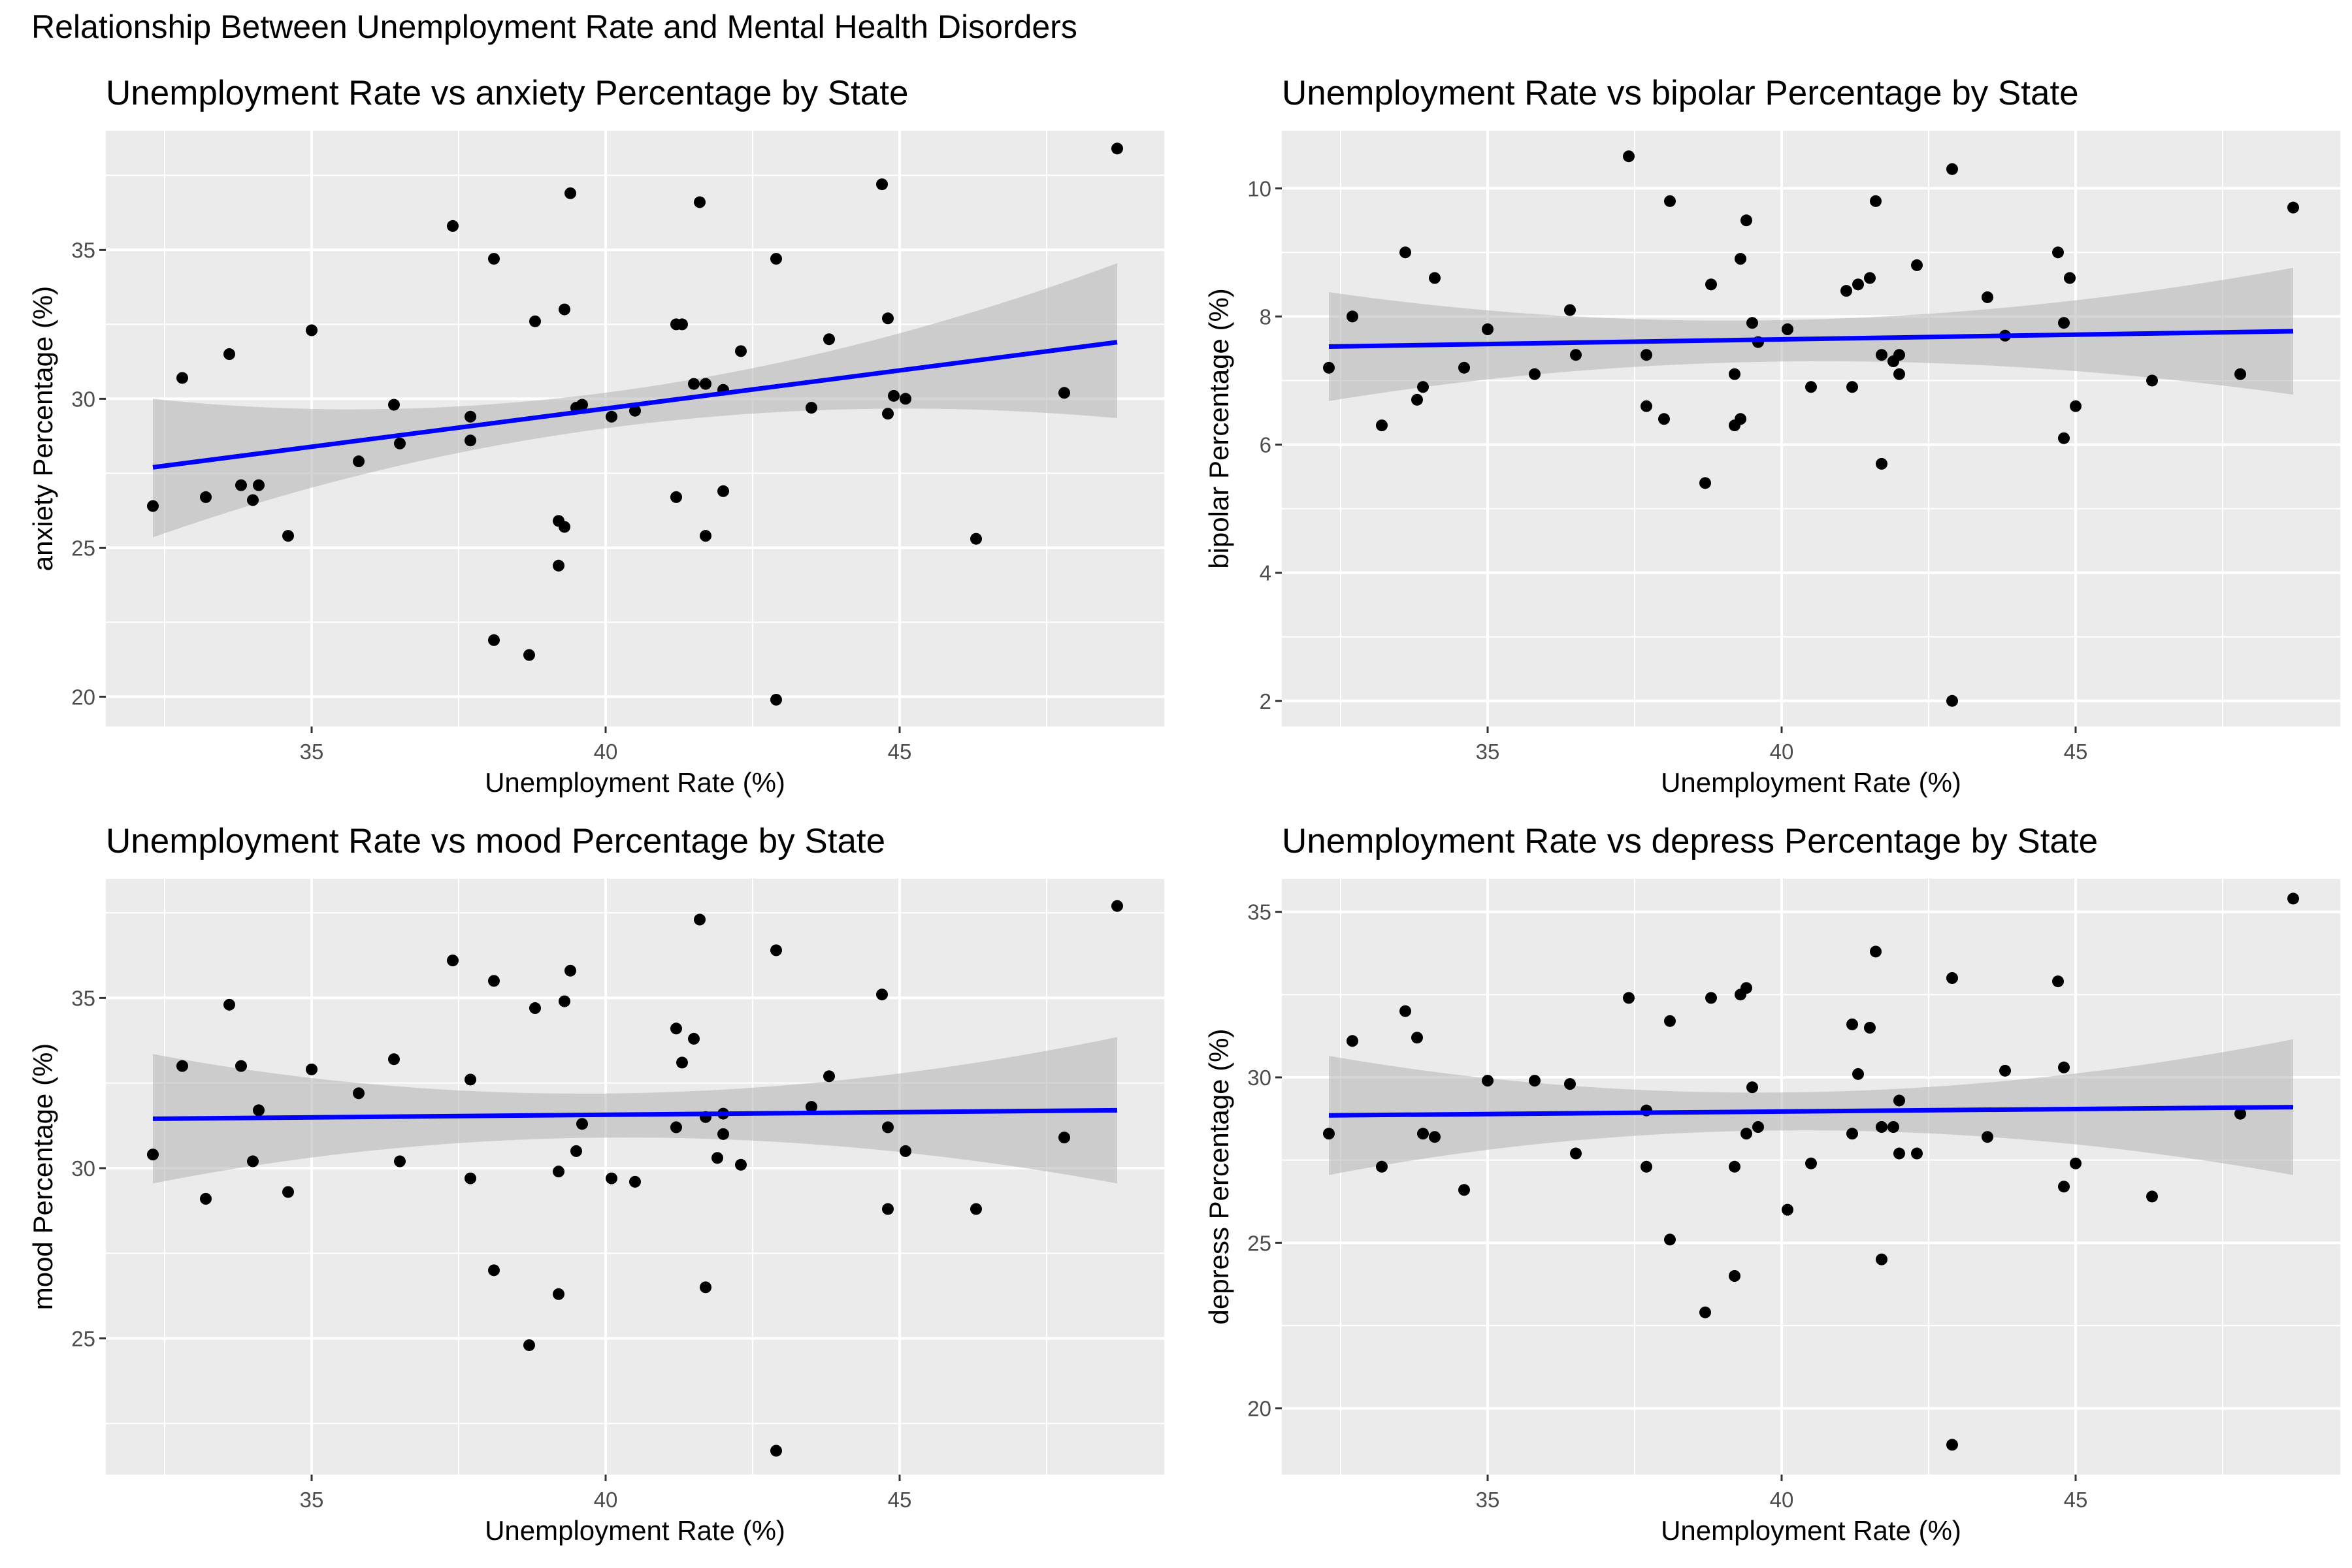 The height and width of the screenshot is (1568, 2352). Describe the element at coordinates (1218, 428) in the screenshot. I see `y-axis-label: bipolar Percentage (%)` at that location.